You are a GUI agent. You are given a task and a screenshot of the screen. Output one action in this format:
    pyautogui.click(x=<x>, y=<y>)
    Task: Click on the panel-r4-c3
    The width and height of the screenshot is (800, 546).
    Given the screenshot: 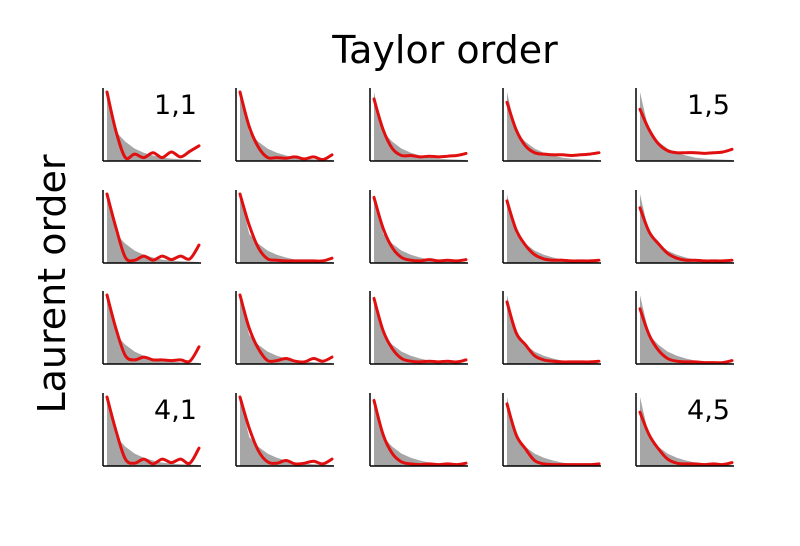 What is the action you would take?
    pyautogui.click(x=418, y=430)
    